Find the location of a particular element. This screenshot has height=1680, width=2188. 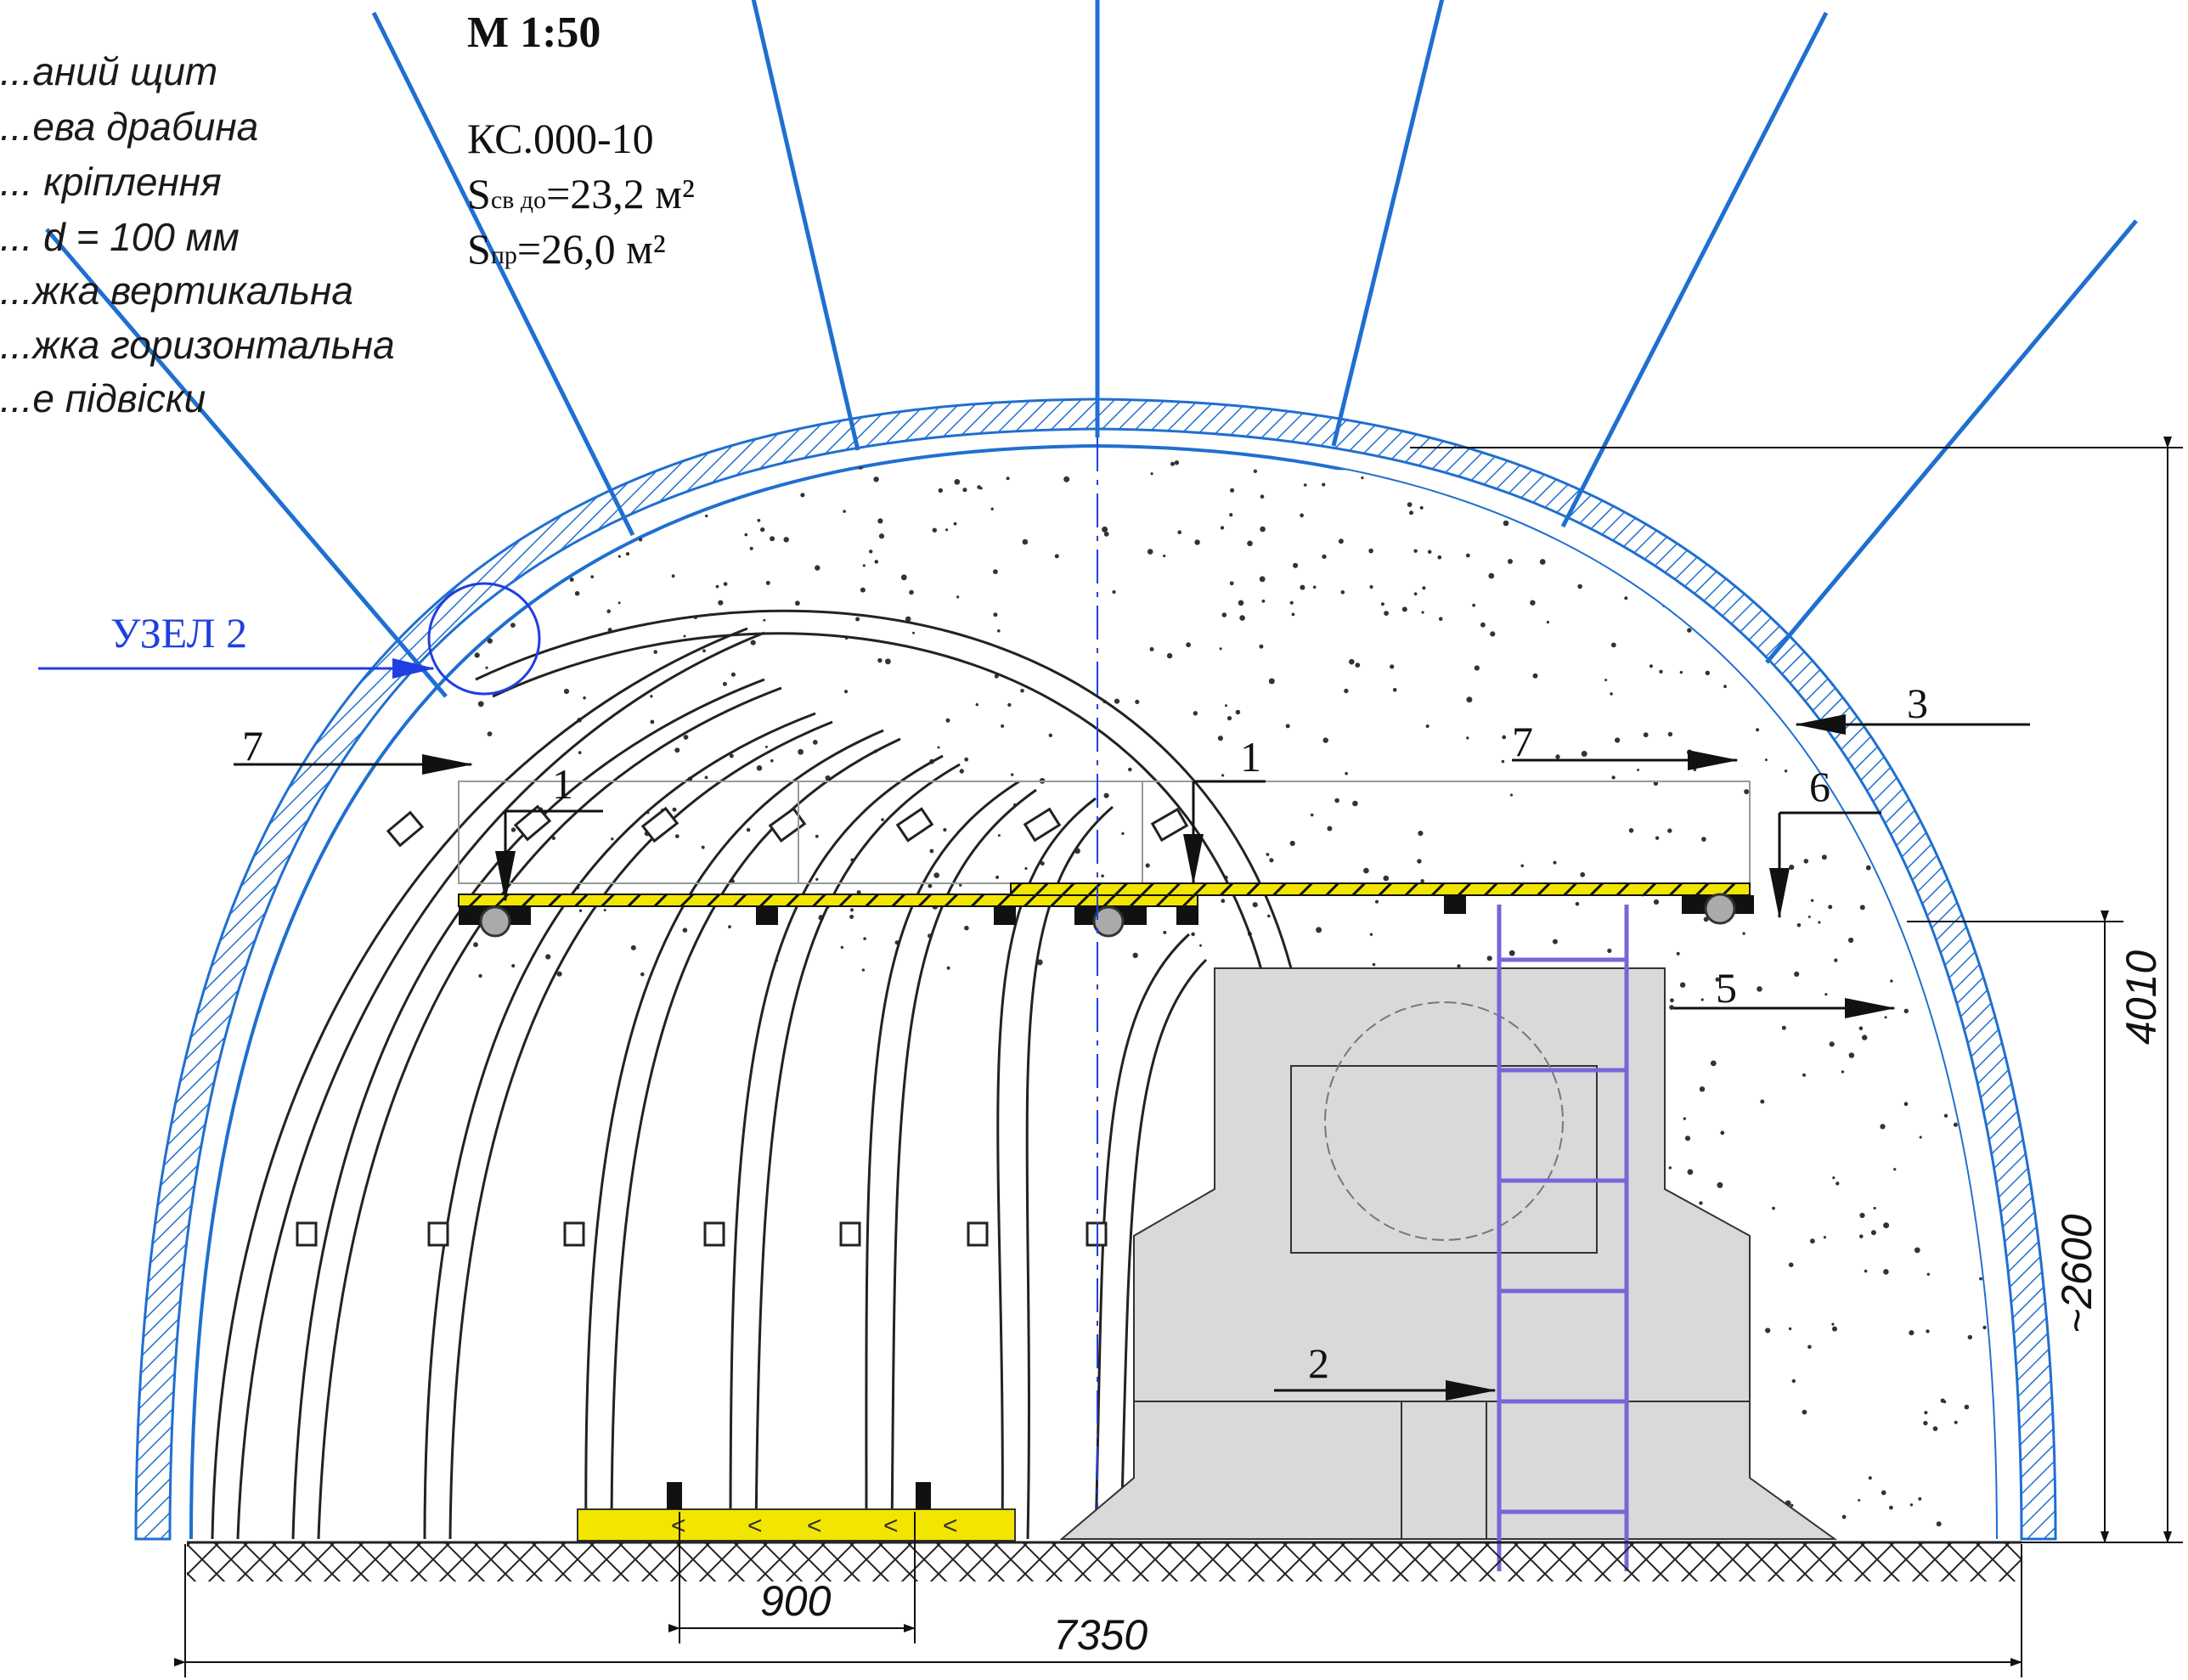

ladder is located at coordinates (1563, 1238).